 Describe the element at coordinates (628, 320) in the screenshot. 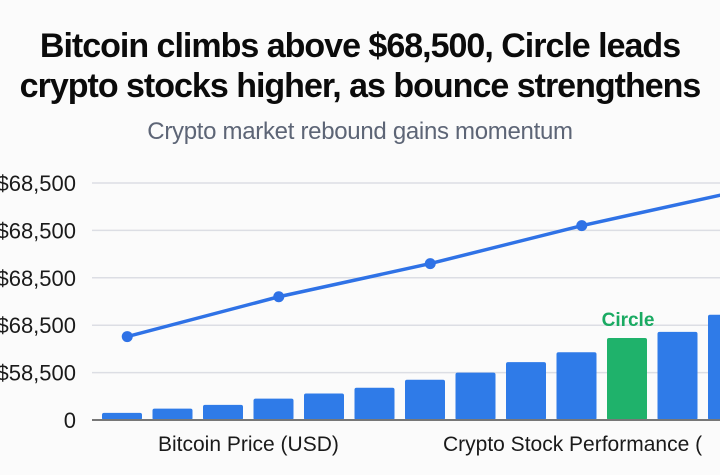

I see `circle-annotation: Circle` at that location.